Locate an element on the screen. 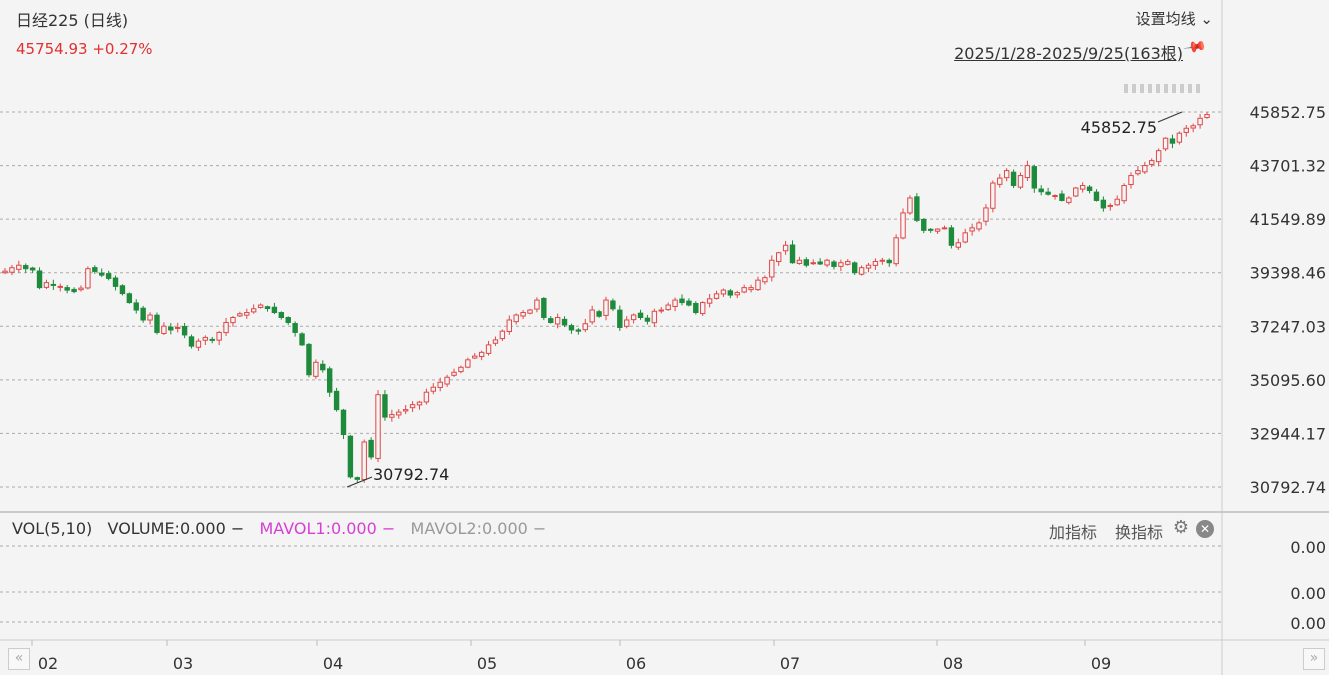 This screenshot has width=1329, height=675. swap-indicator-button: 换指标 is located at coordinates (1138, 532).